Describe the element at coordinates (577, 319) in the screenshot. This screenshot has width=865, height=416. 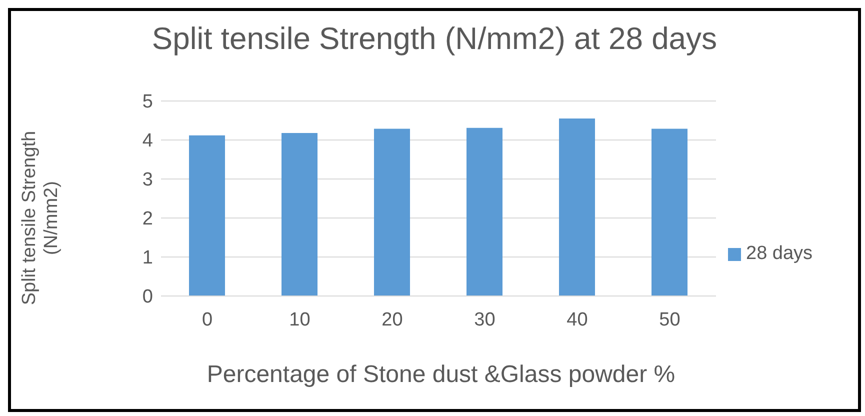
I see `x-tick-label: 40` at that location.